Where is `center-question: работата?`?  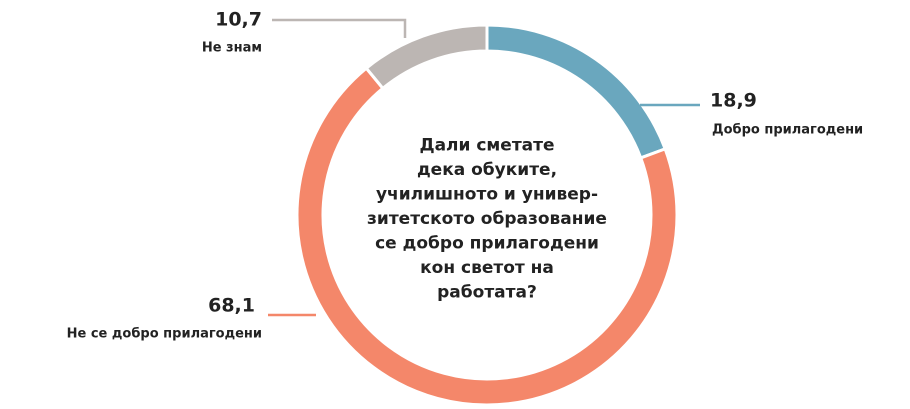 center-question: работата? is located at coordinates (487, 293).